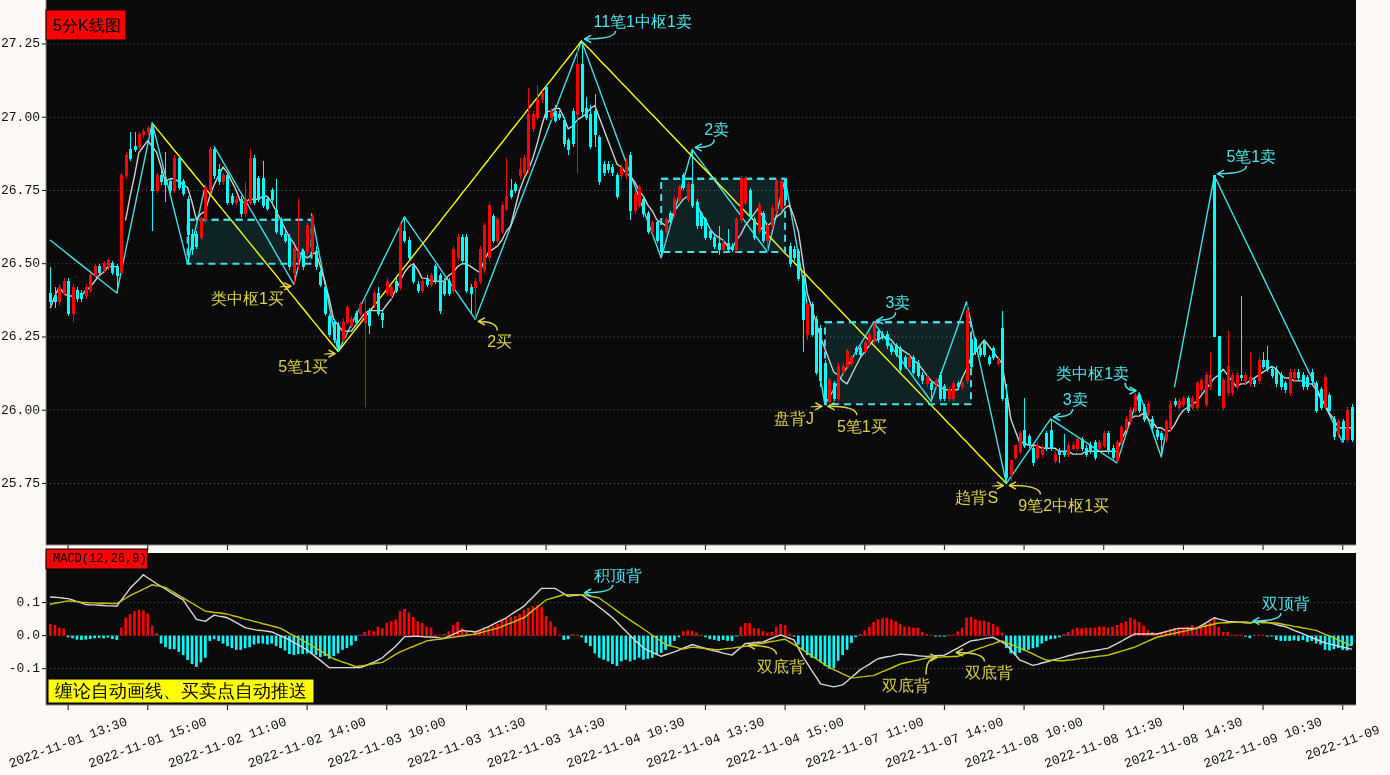  Describe the element at coordinates (793, 419) in the screenshot. I see `annotation: 盘背J` at that location.